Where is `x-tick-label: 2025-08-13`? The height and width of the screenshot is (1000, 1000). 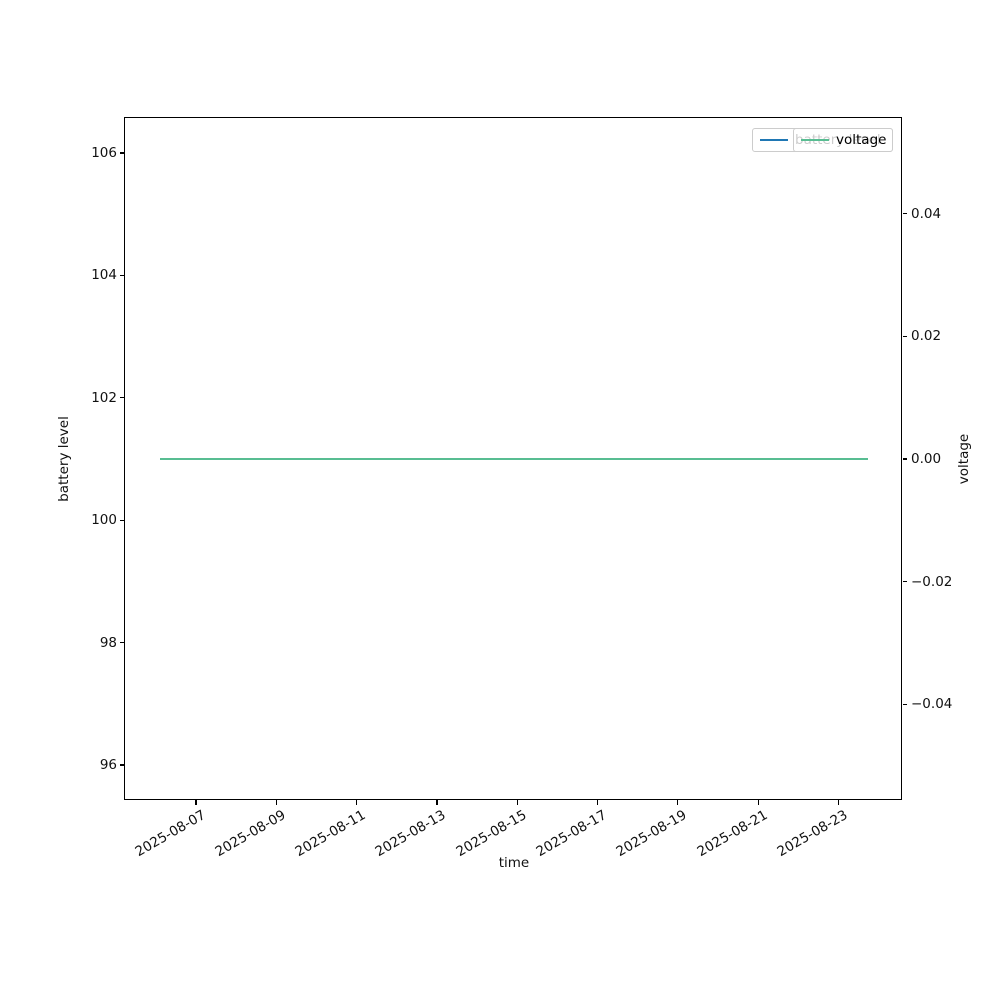
x-tick-label: 2025-08-13 is located at coordinates (410, 834).